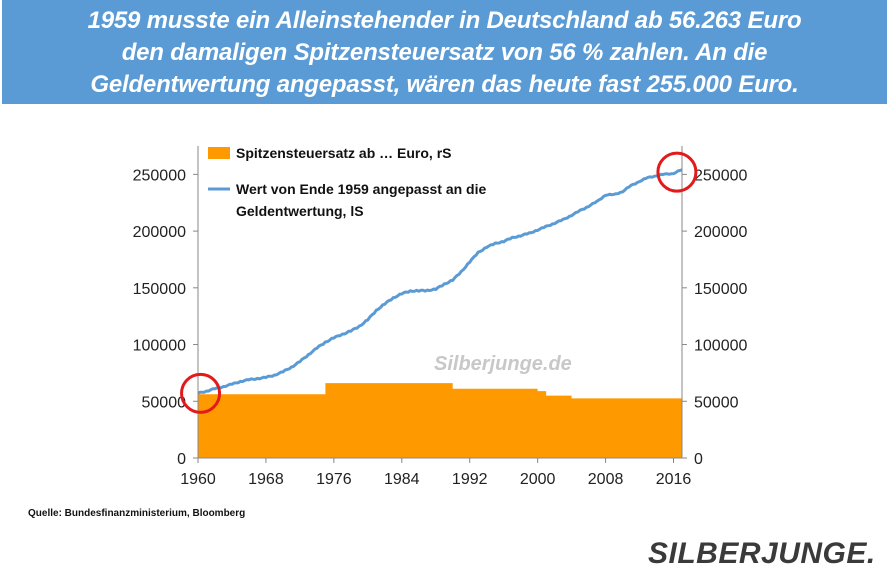 This screenshot has width=896, height=581. Describe the element at coordinates (470, 479) in the screenshot. I see `x-tick-label: 1992` at that location.